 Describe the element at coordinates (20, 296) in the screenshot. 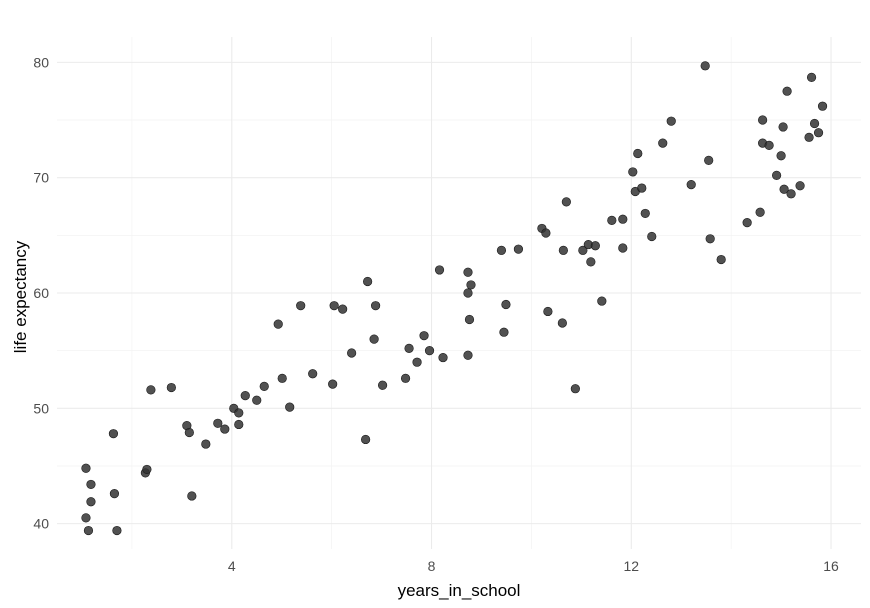

I see `y-axis-title: life expectancy` at that location.